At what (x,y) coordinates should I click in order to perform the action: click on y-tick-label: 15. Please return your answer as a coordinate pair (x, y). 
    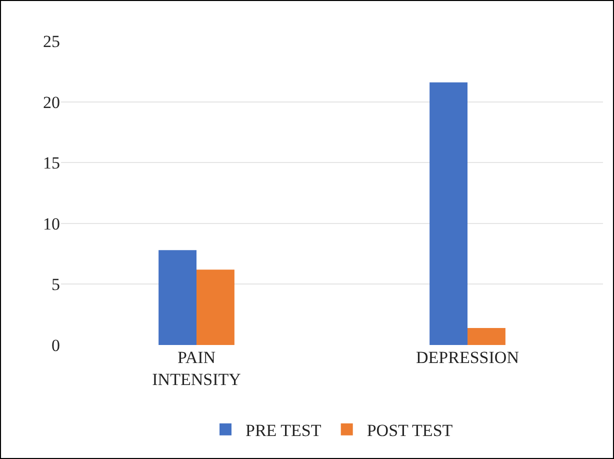
    Looking at the image, I should click on (51, 163).